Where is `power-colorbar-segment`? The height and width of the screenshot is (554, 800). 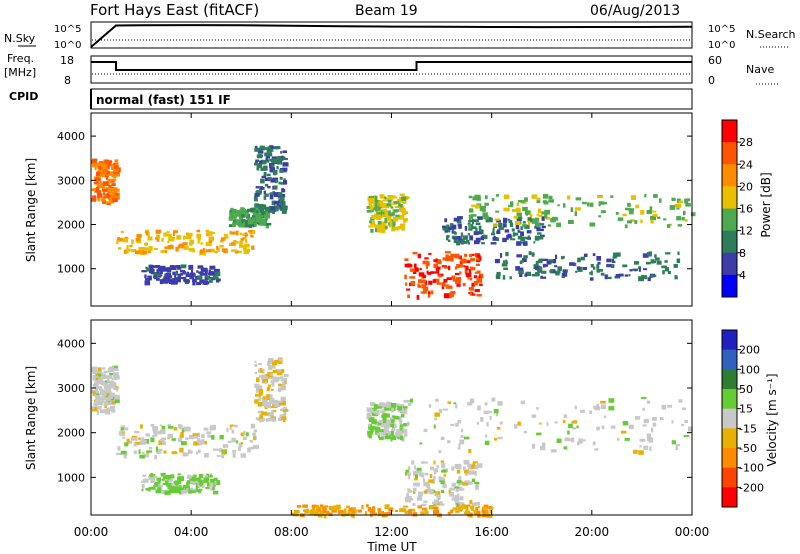 power-colorbar-segment is located at coordinates (729, 242).